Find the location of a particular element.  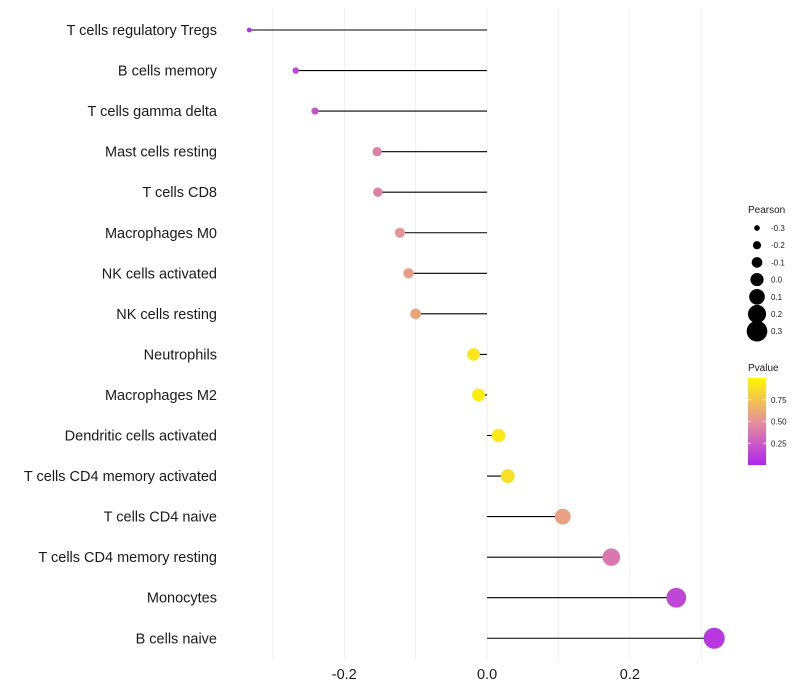

size-legend-label: -0.3 is located at coordinates (778, 228).